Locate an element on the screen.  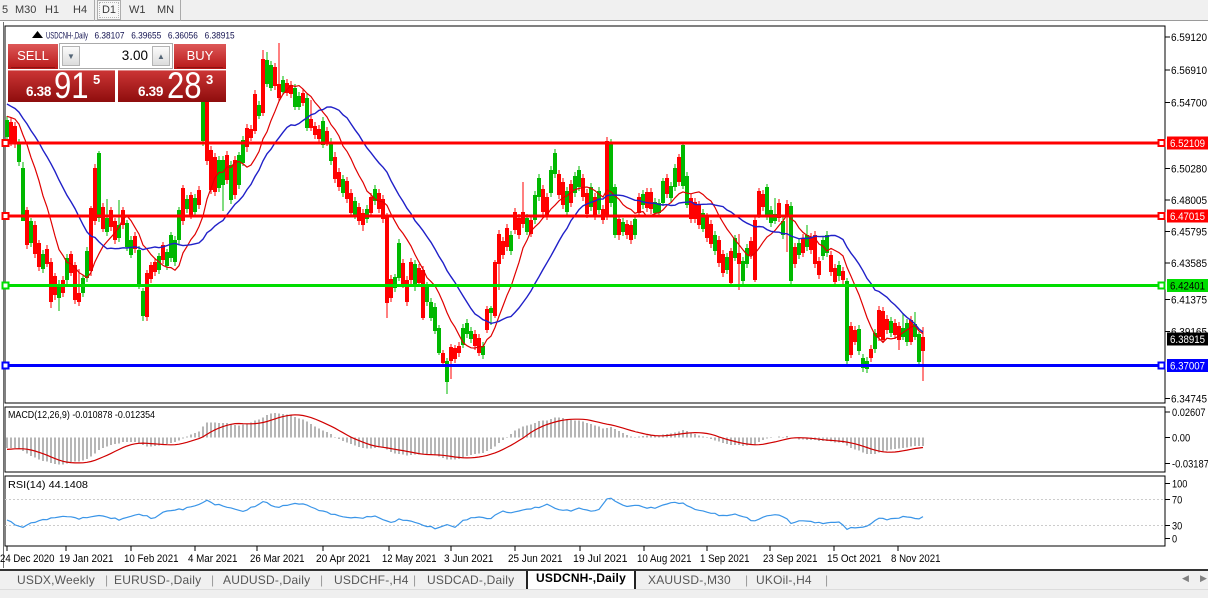
svg-text: 15 Oct 2021 is located at coordinates (854, 559).